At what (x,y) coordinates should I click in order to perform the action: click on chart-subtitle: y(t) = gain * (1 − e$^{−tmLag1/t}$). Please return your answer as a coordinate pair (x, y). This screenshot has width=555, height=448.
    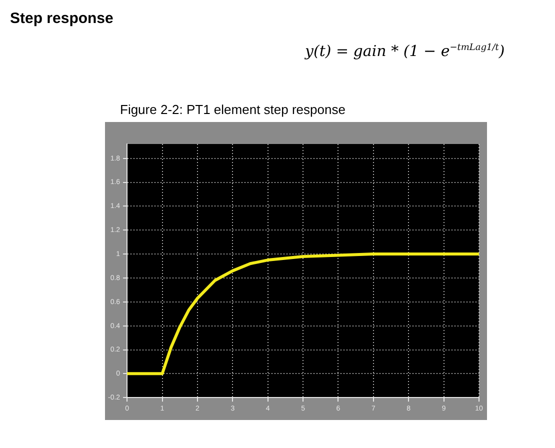
    Looking at the image, I should click on (405, 51).